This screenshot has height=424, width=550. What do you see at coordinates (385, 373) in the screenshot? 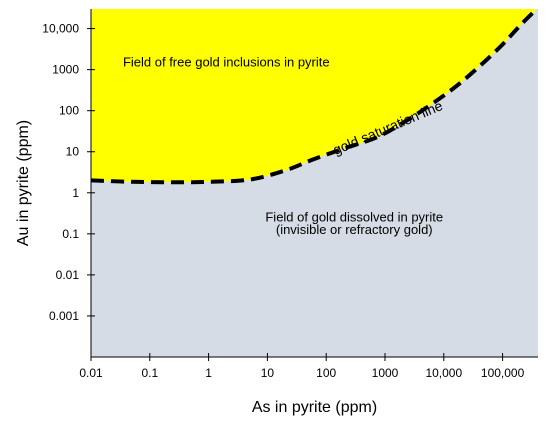
I see `x-tick-label: 1000` at bounding box center [385, 373].